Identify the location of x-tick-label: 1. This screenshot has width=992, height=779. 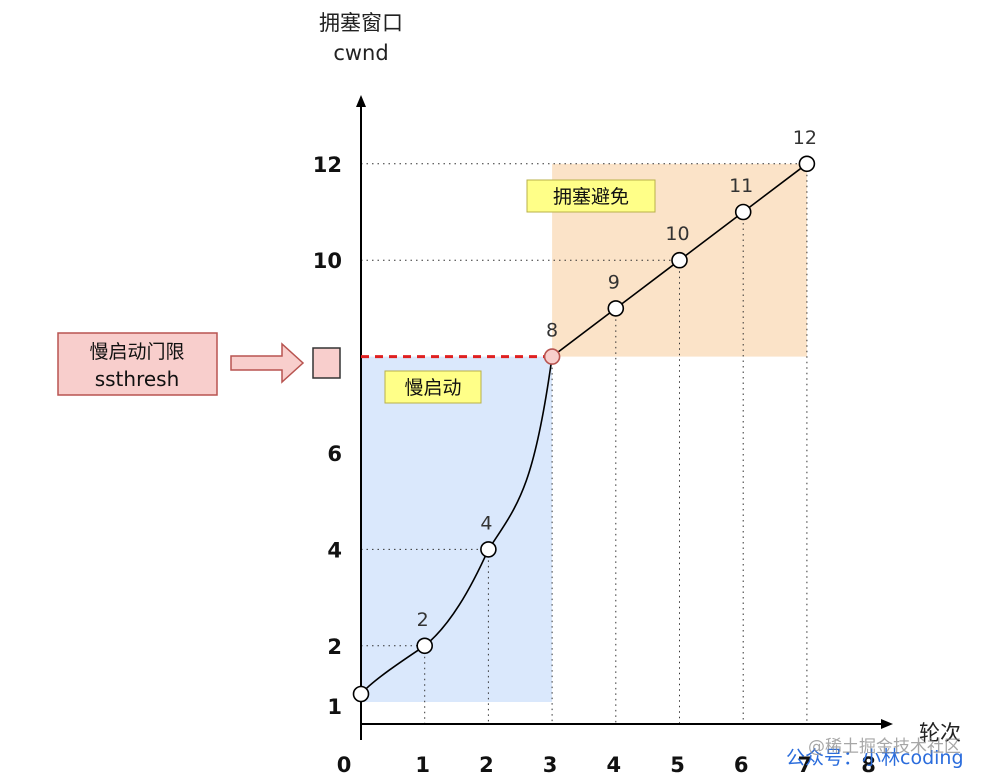
(422, 765).